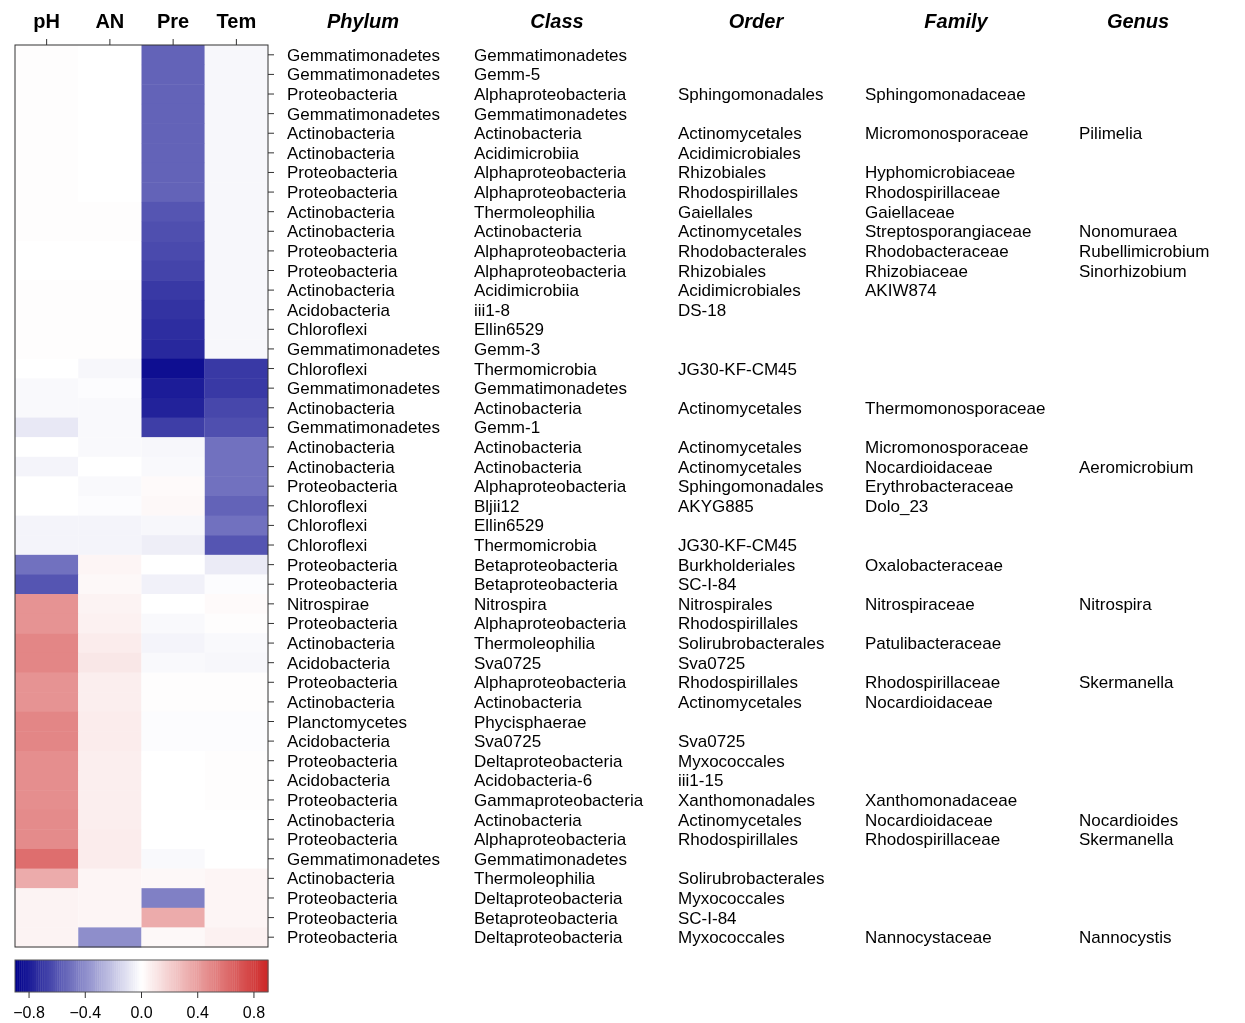 The width and height of the screenshot is (1245, 1023). What do you see at coordinates (945, 95) in the screenshot?
I see `text: Sphingomonadaceae` at bounding box center [945, 95].